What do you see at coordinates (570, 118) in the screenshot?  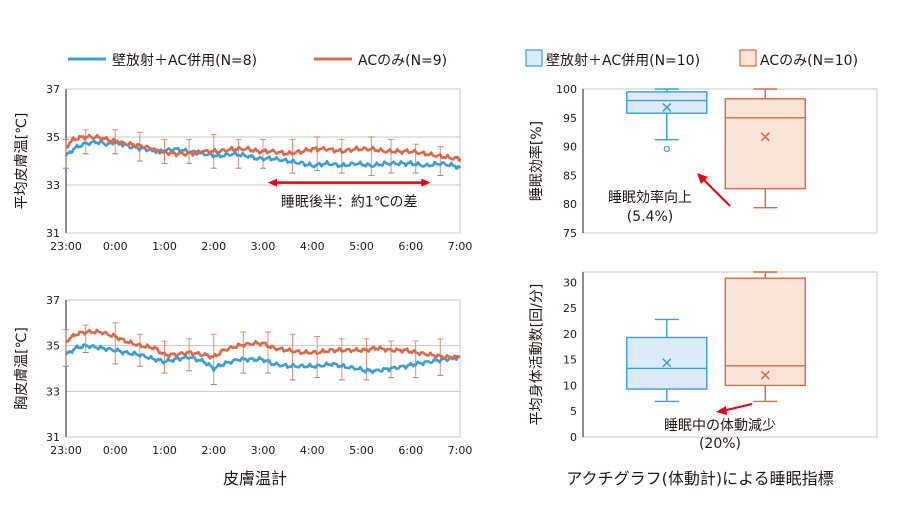 I see `y-tick-label: 95` at bounding box center [570, 118].